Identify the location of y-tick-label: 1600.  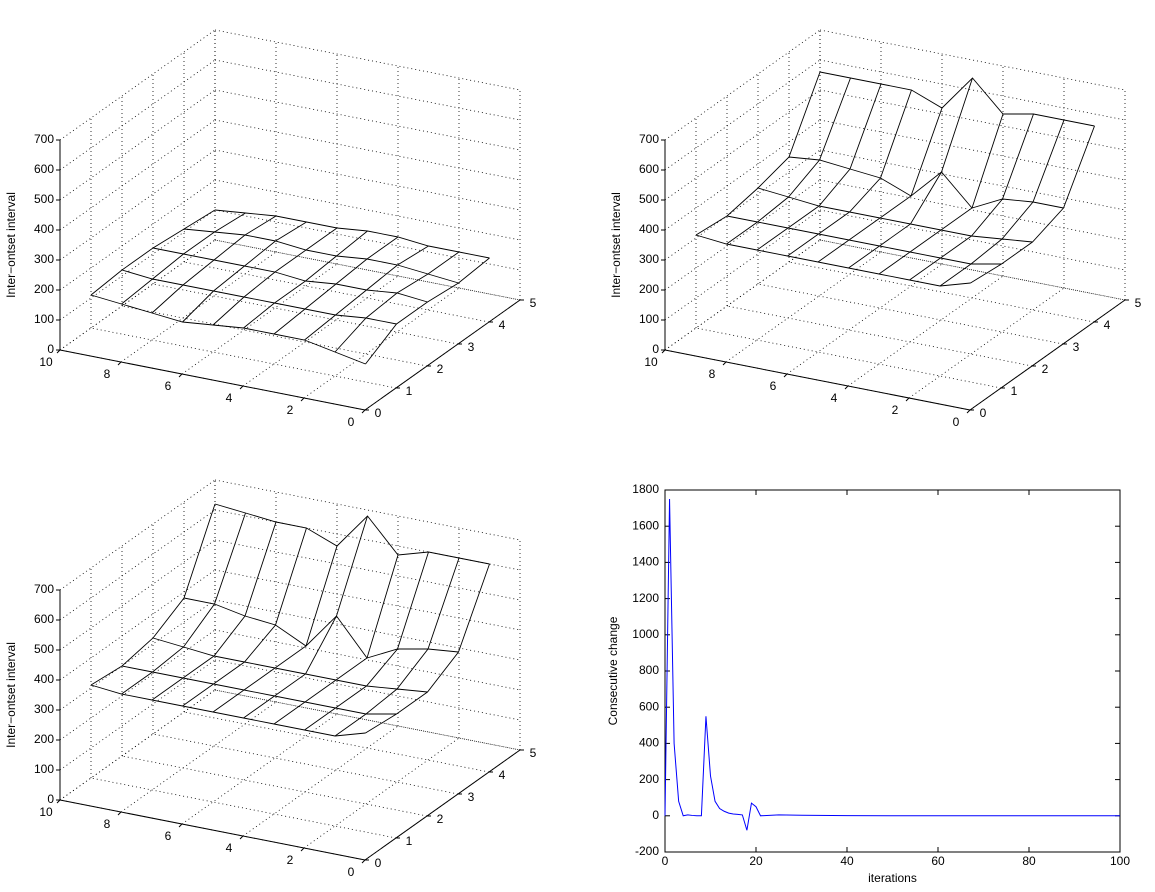
(645, 525).